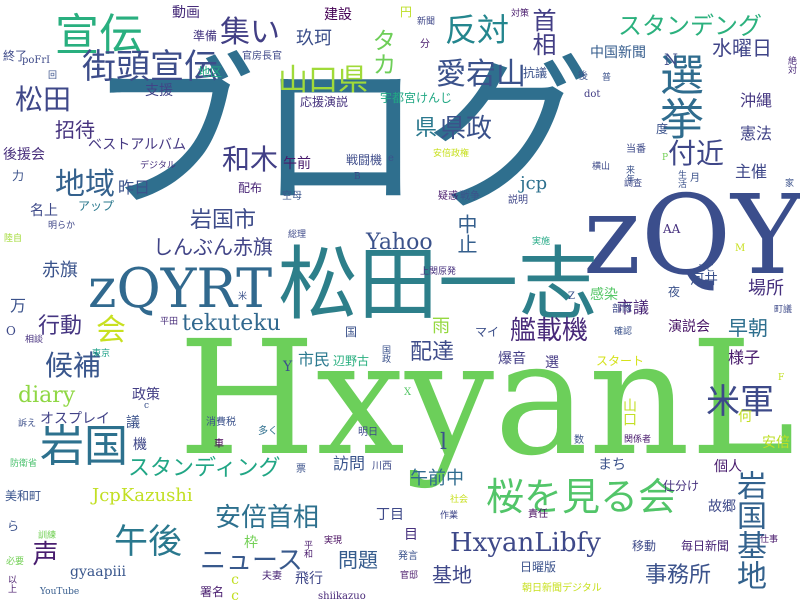 The height and width of the screenshot is (600, 800). I want to click on word-toukyou: 東京, so click(101, 354).